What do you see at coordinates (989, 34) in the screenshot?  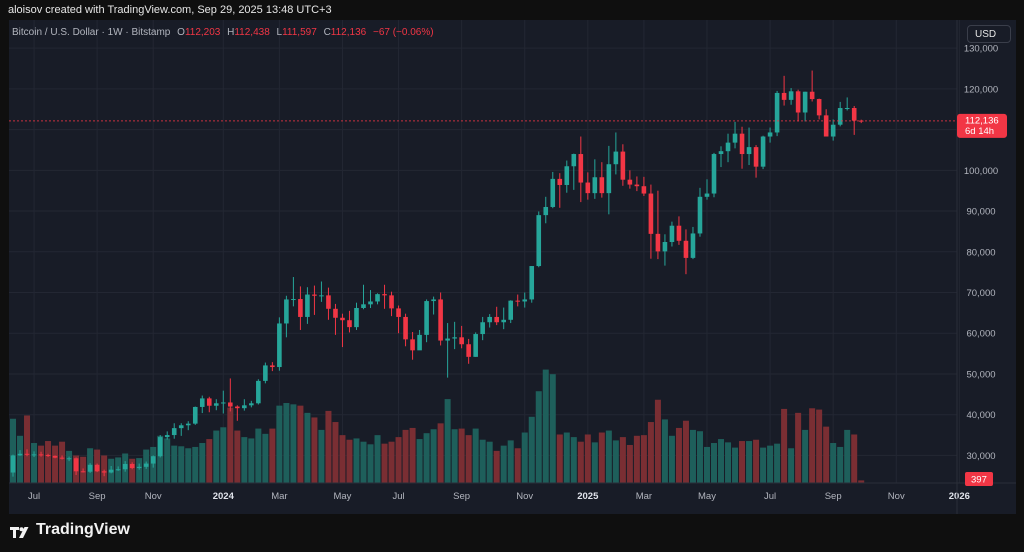 I see `currency-button: USD` at bounding box center [989, 34].